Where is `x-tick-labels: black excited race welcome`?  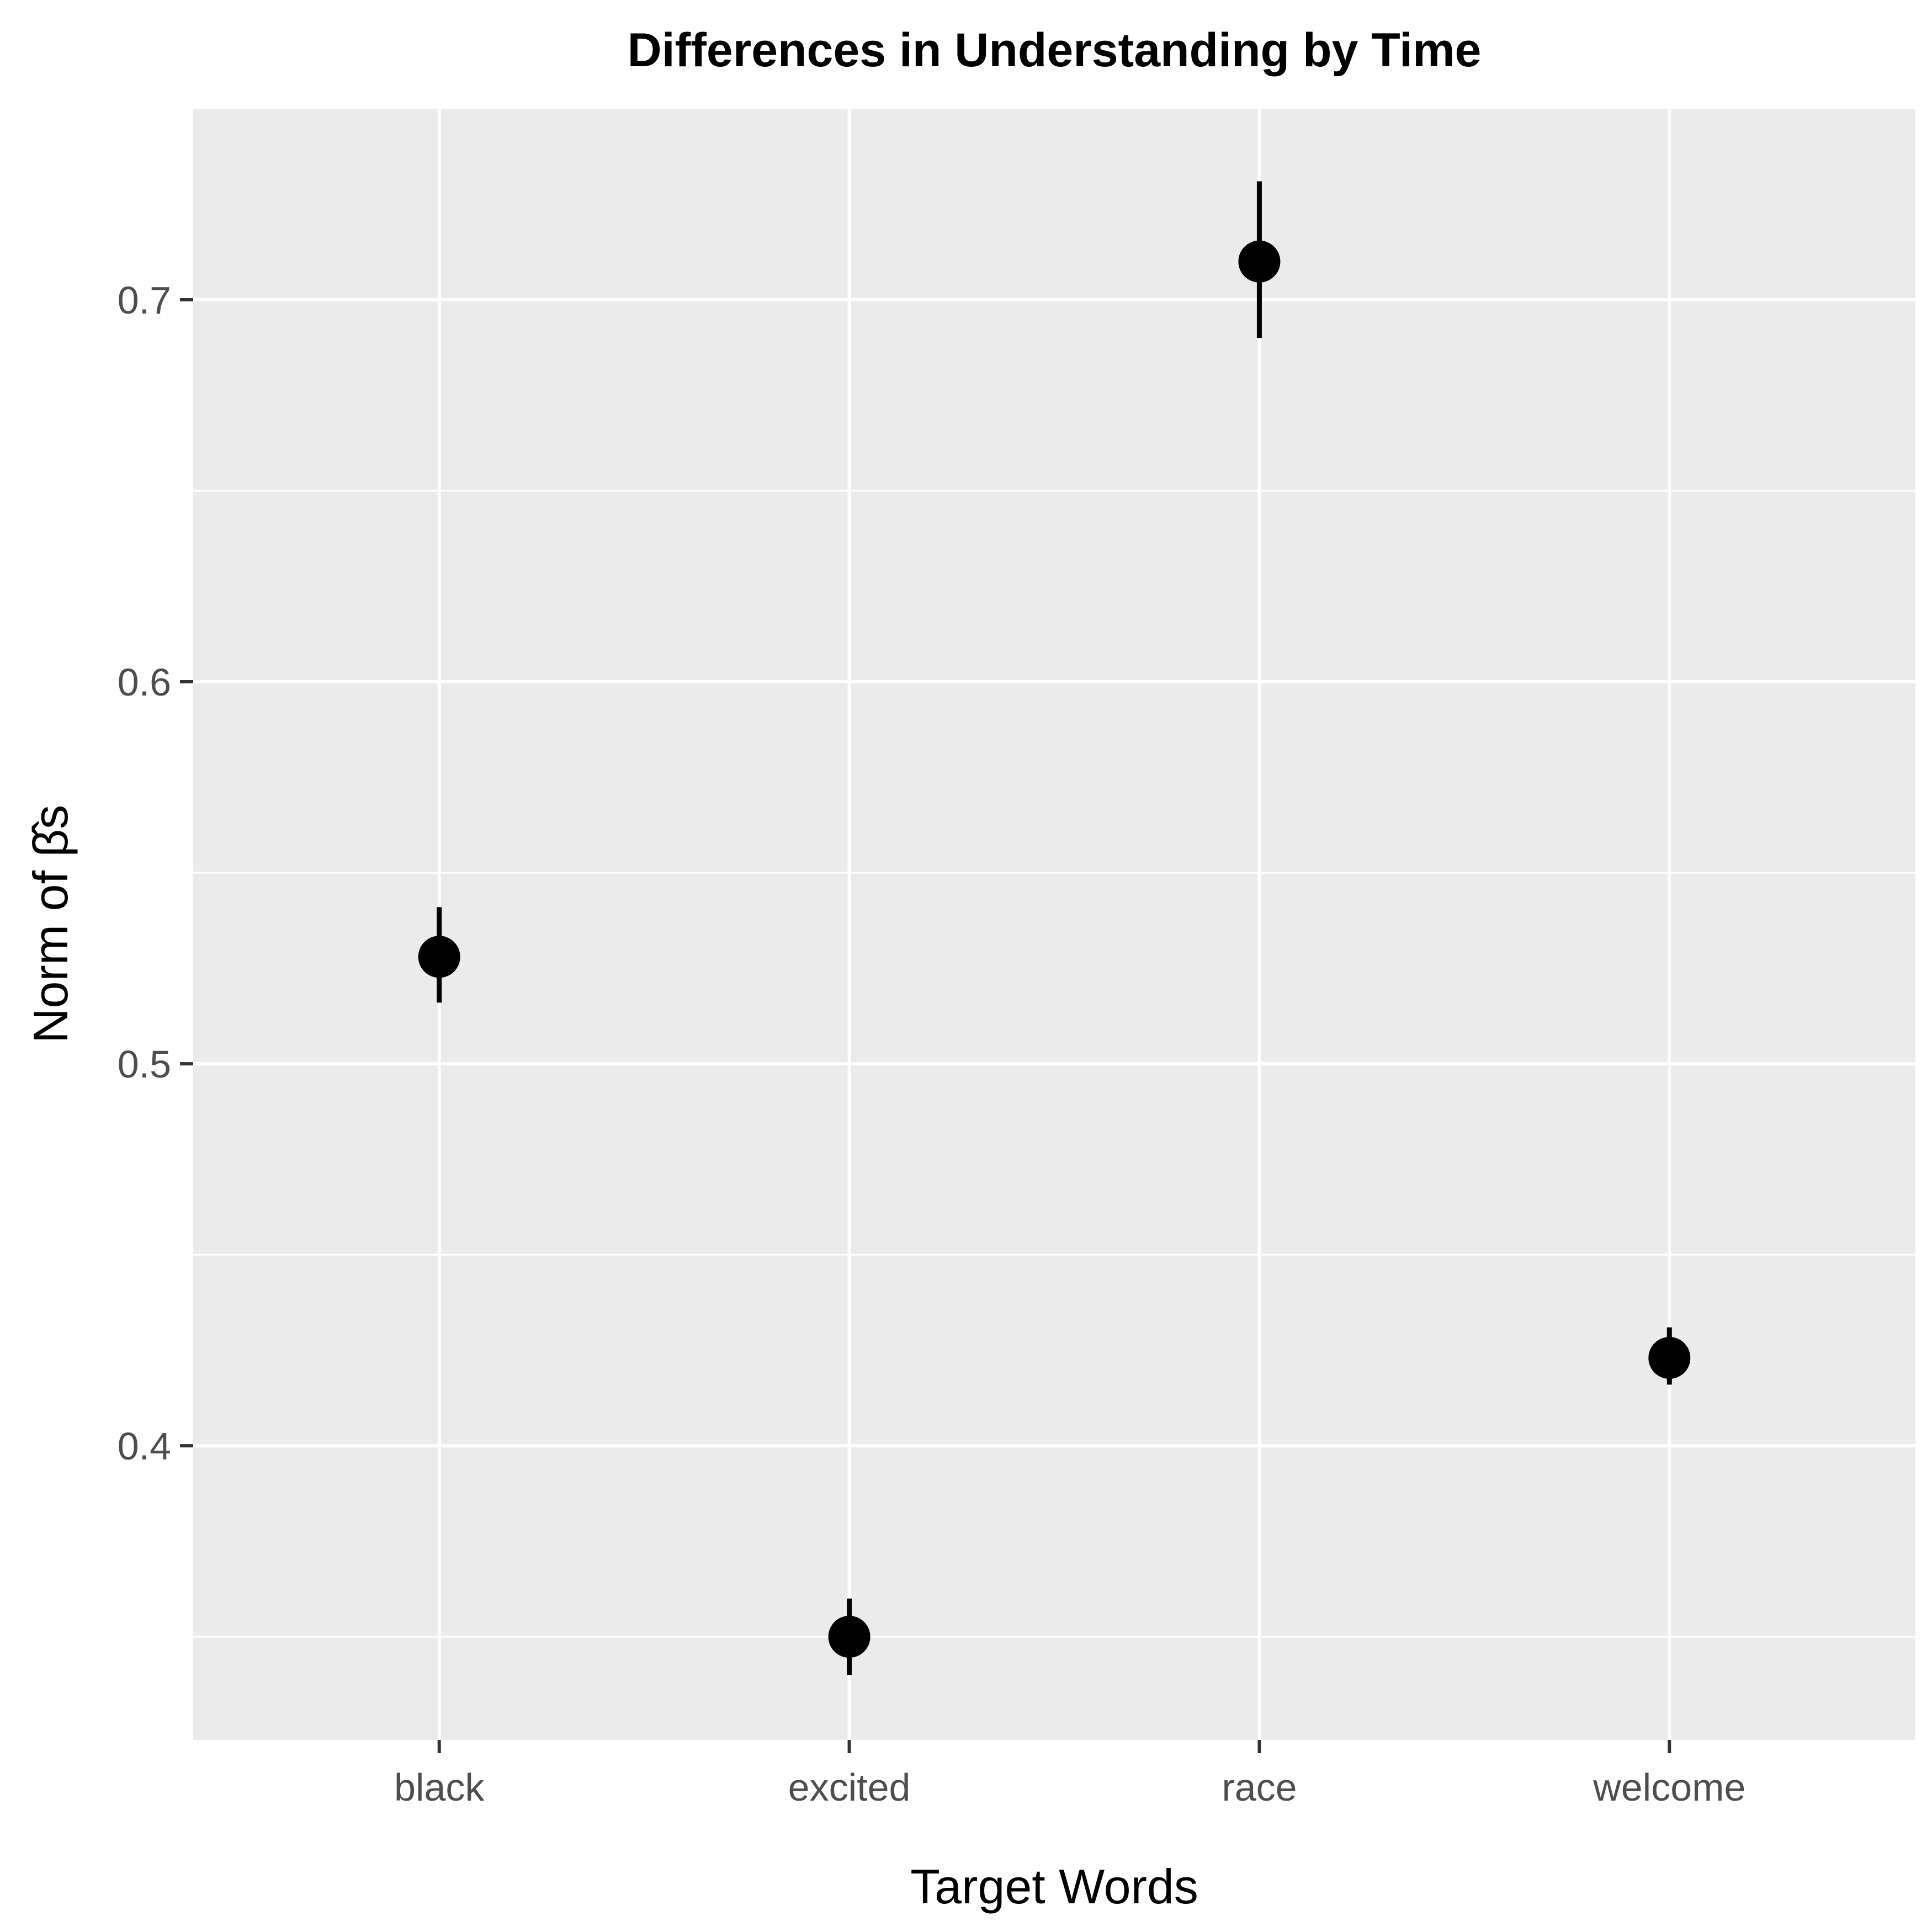 x-tick-labels: black excited race welcome is located at coordinates (1069, 1788).